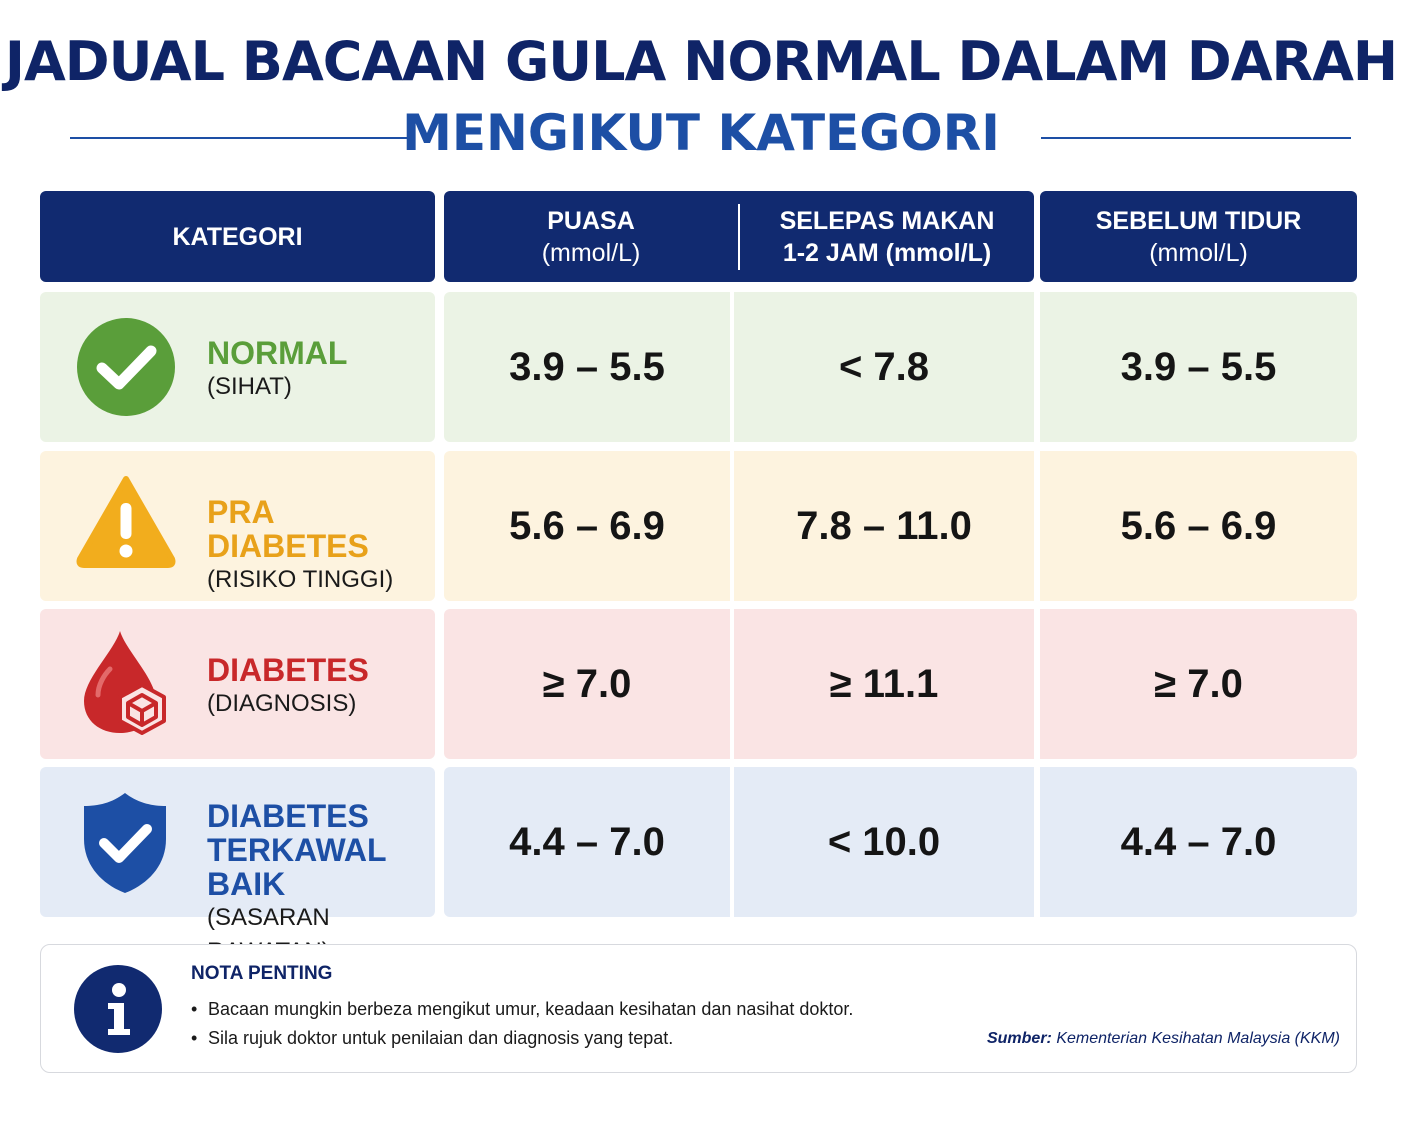 The image size is (1402, 1122). Describe the element at coordinates (1198, 220) in the screenshot. I see `header-sebelum-line1: SEBELUM TIDUR` at that location.